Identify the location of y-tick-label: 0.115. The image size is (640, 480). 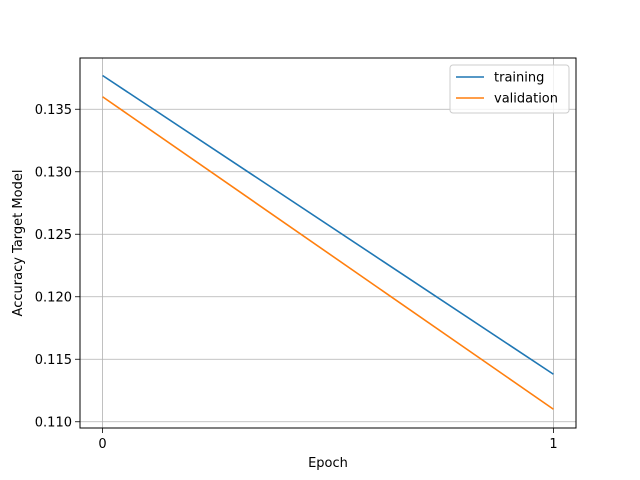
(53, 360).